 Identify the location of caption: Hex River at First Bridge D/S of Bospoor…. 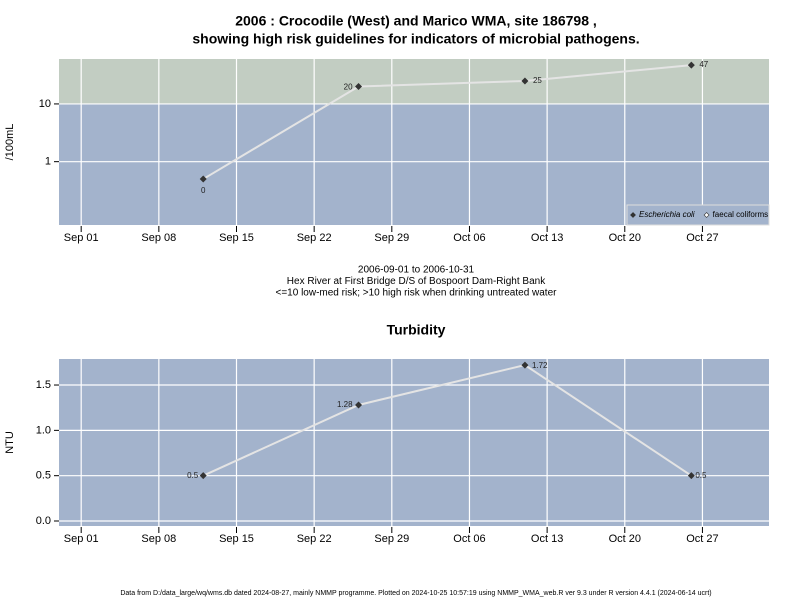
(416, 281).